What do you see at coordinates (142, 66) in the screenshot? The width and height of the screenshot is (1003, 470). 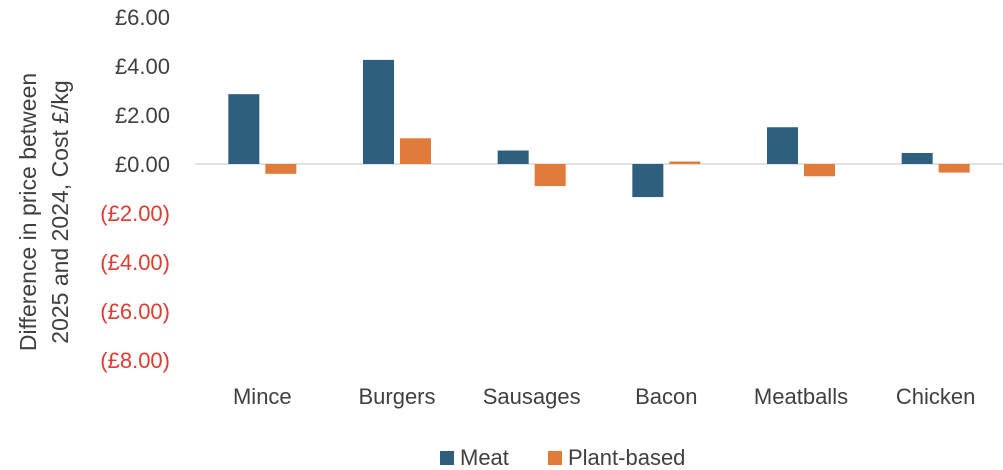 I see `y-tick-label: £4.00` at bounding box center [142, 66].